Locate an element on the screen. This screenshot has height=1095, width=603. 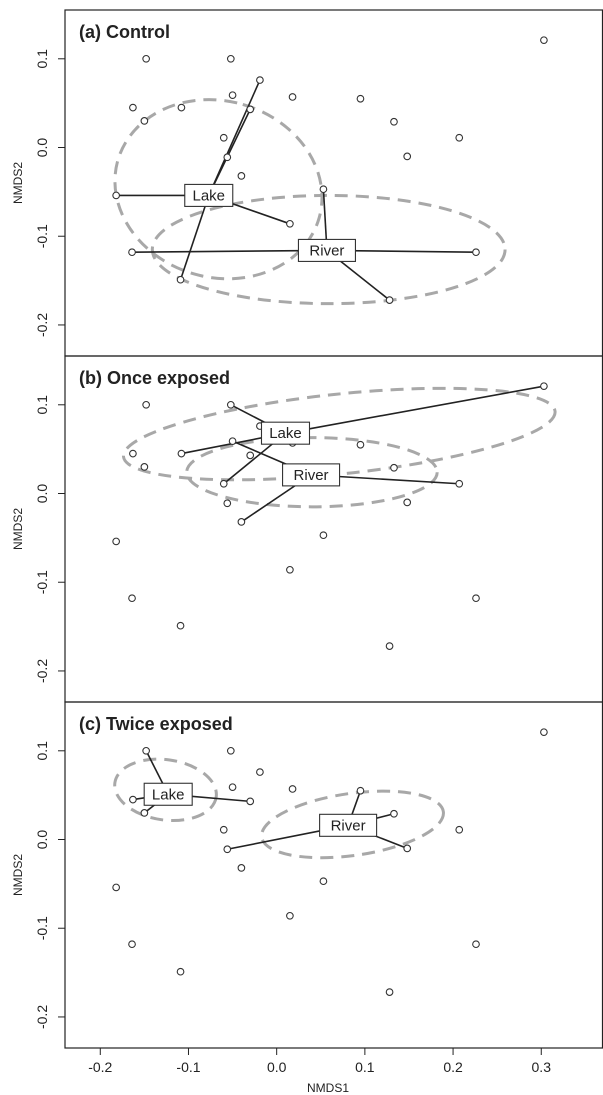
label-box-river is located at coordinates (348, 825).